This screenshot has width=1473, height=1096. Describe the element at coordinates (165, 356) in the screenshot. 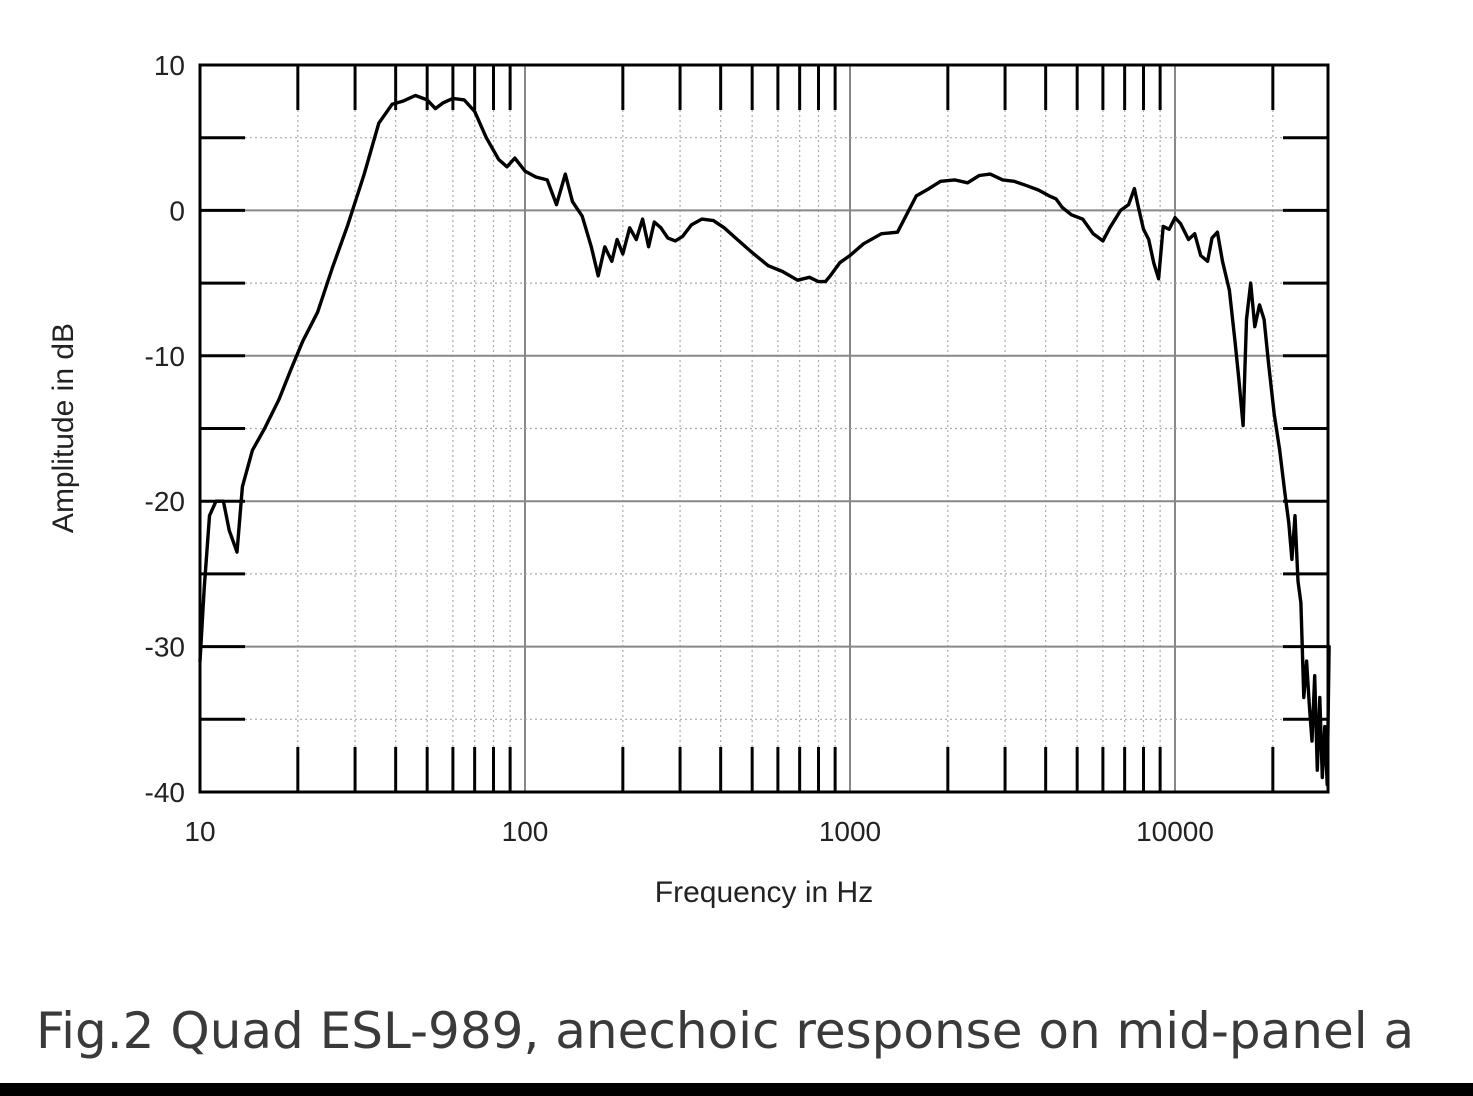

I see `y-tick-label: -10` at that location.